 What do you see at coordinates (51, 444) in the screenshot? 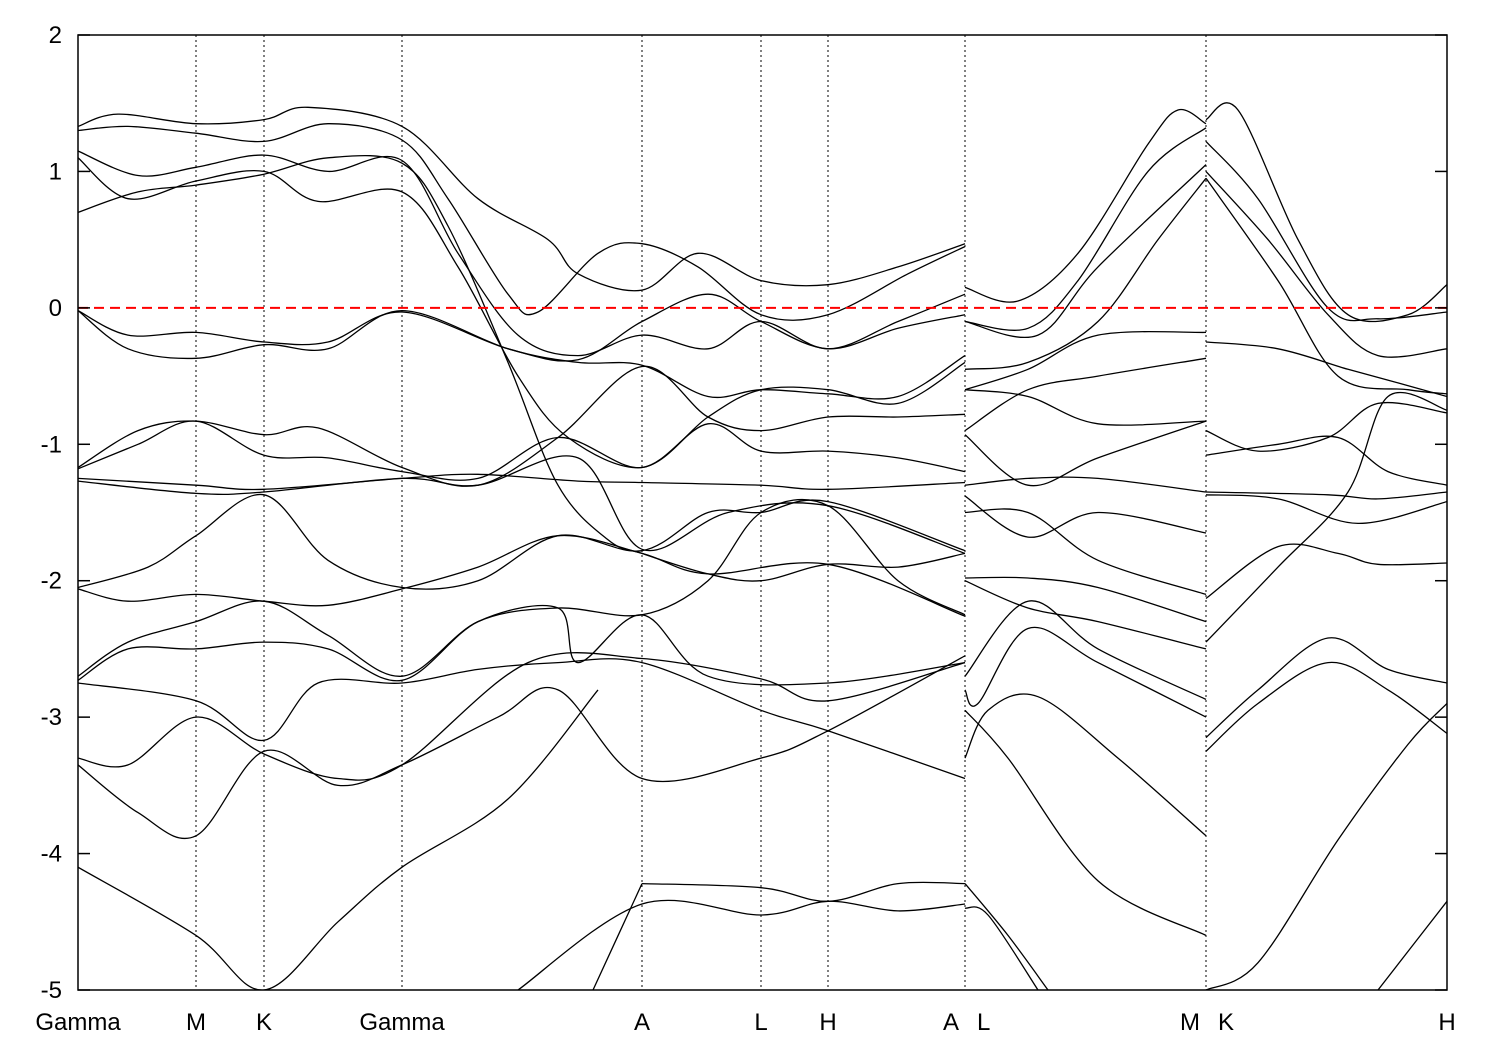
I see `y-tick-label: -1` at bounding box center [51, 444].